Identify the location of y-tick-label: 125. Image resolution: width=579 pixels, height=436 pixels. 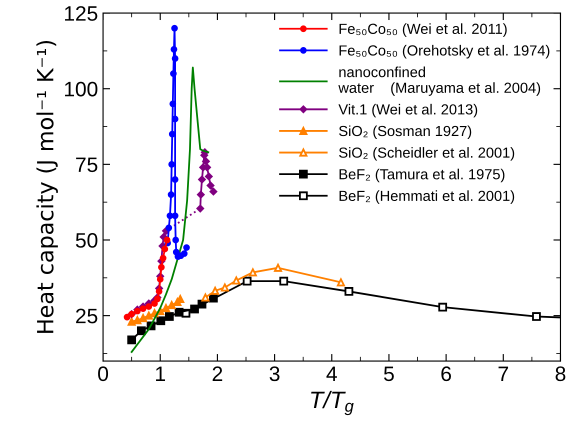
(81, 13).